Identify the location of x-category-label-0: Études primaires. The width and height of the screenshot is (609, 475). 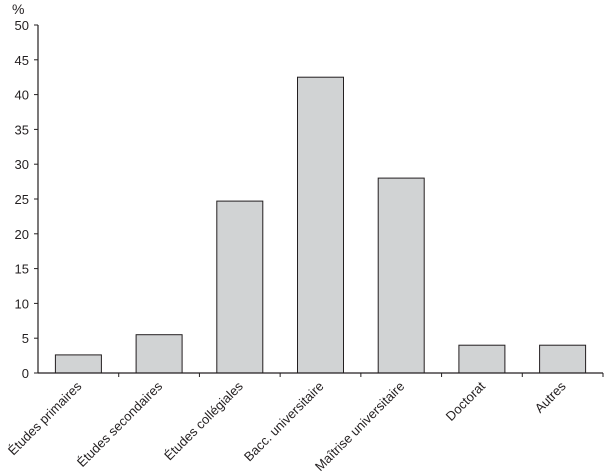
(45, 418).